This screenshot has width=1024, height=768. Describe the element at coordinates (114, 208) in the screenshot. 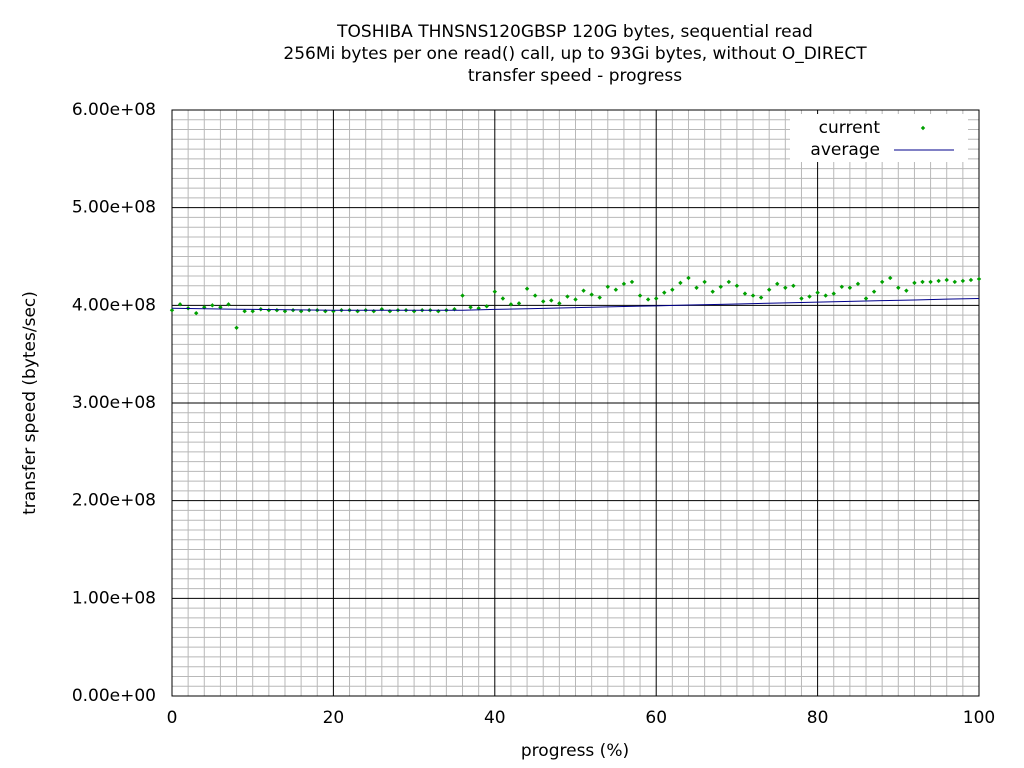

I see `y-tick-label: 5.00e+08` at that location.